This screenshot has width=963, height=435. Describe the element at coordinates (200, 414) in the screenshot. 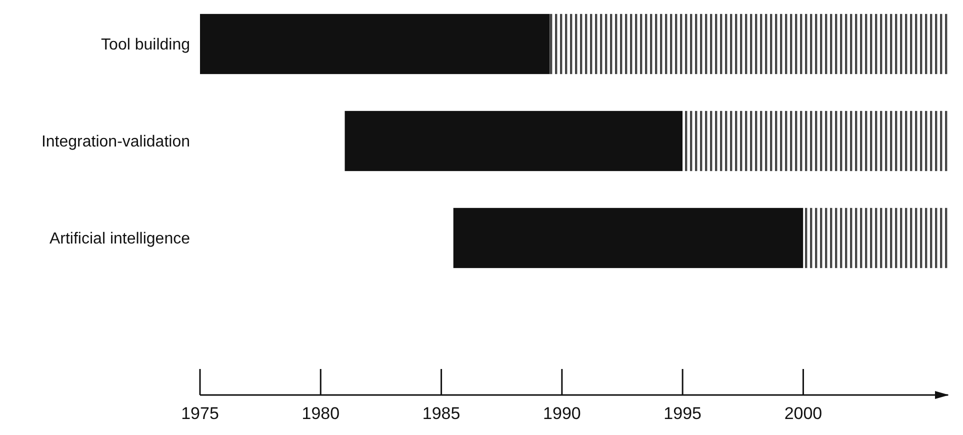

I see `x-tick-label: 1975` at that location.